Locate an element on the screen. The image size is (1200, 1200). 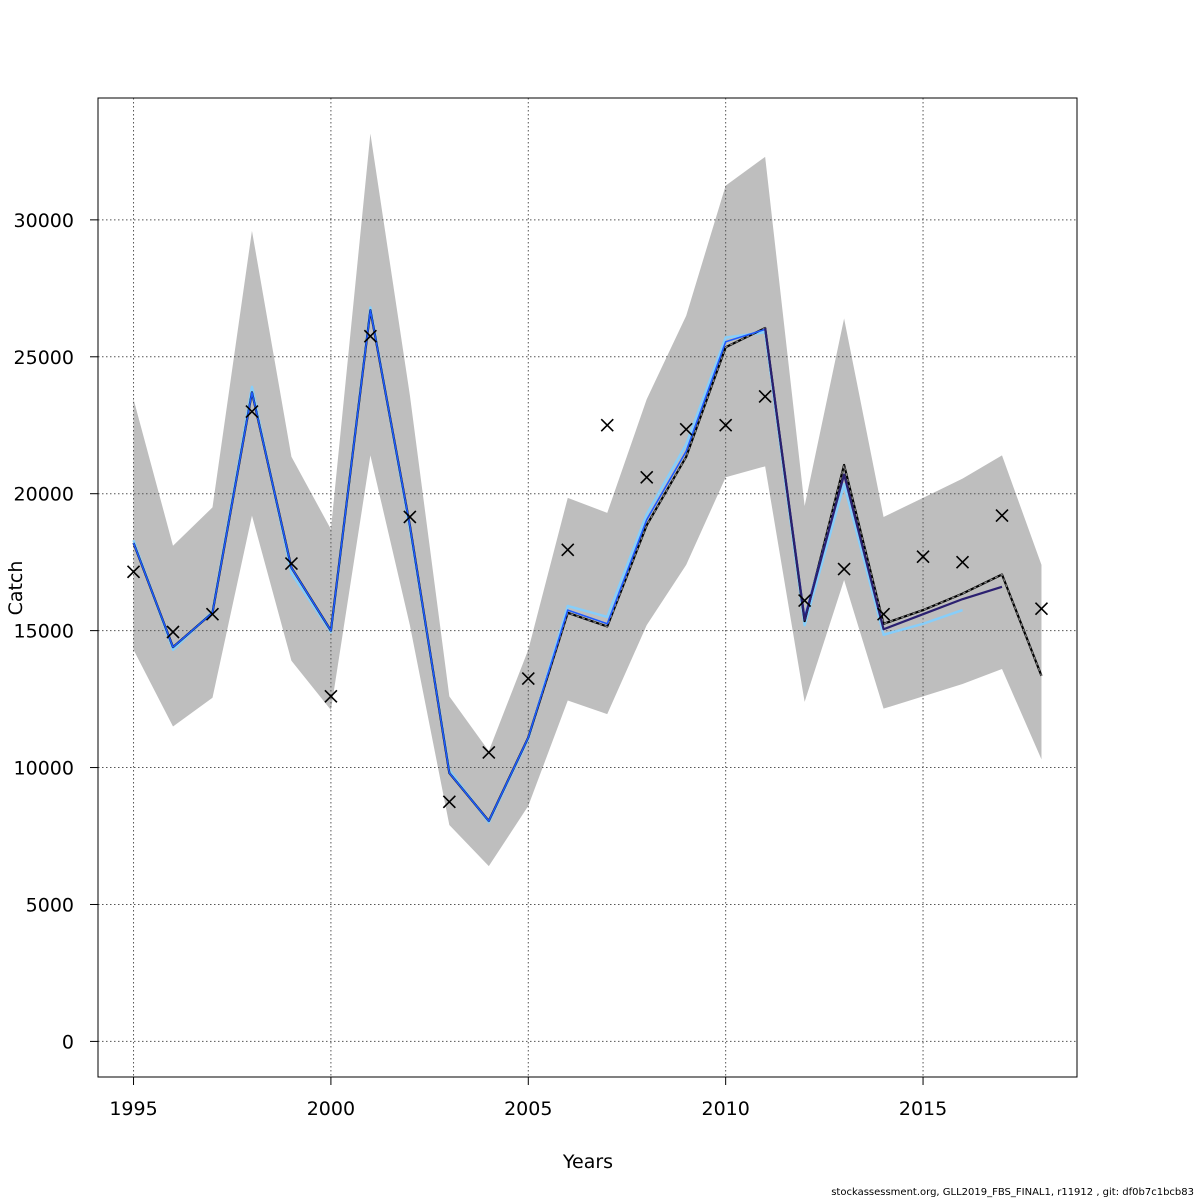
y-tick-label: 5000 is located at coordinates (50, 905).